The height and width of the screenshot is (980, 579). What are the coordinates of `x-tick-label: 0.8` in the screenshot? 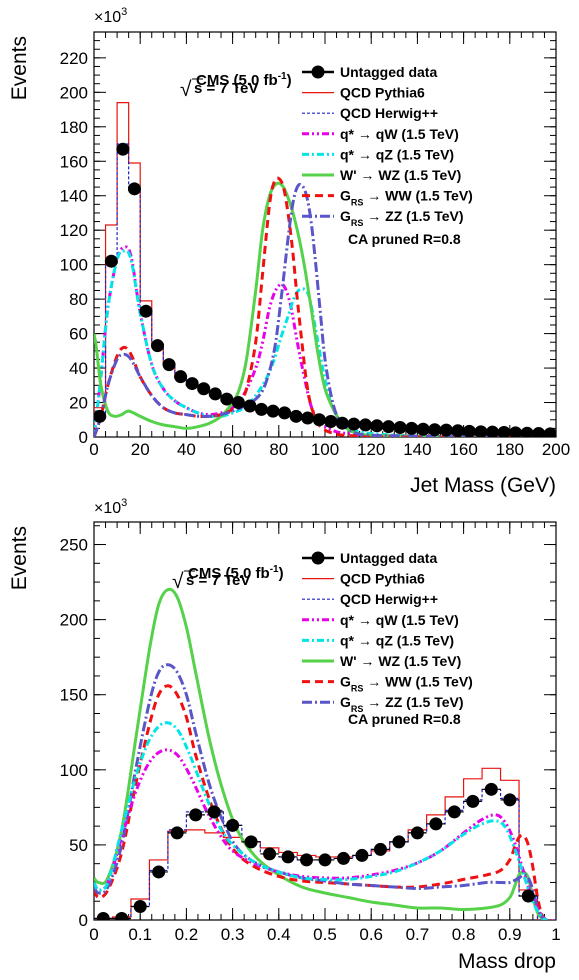 It's located at (464, 934).